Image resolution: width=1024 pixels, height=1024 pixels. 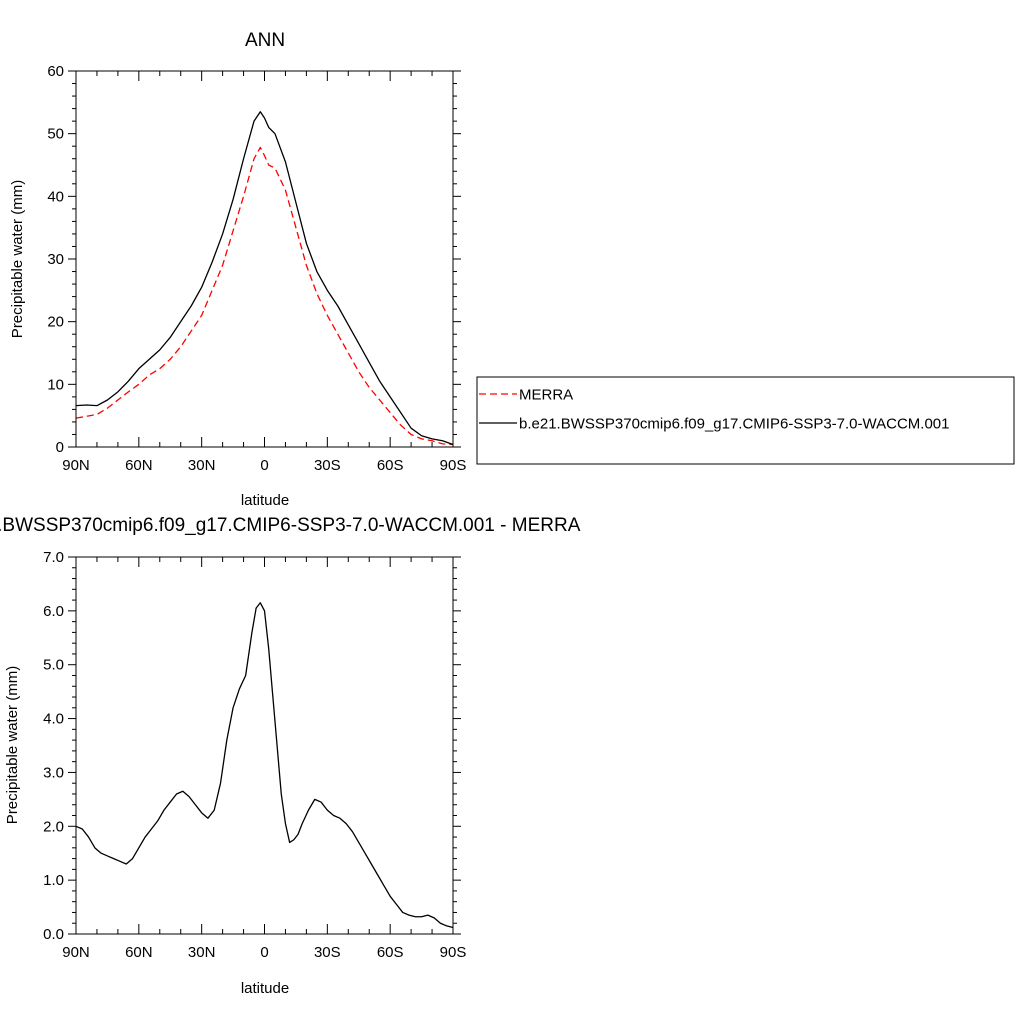 I want to click on y-tick-label: 30, so click(x=55, y=259).